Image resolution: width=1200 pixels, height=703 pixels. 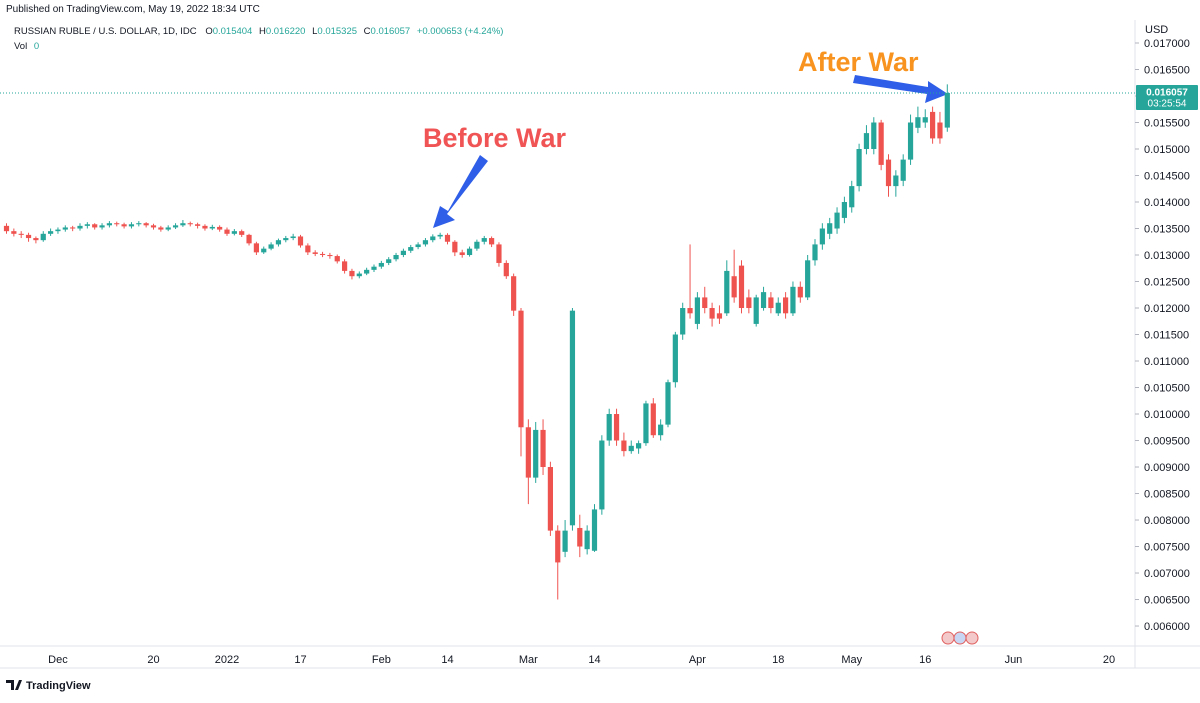 What do you see at coordinates (105, 31) in the screenshot?
I see `symbol-title: RUSSIAN RUBLE / U.S. DOLLAR, 1D, IDC` at bounding box center [105, 31].